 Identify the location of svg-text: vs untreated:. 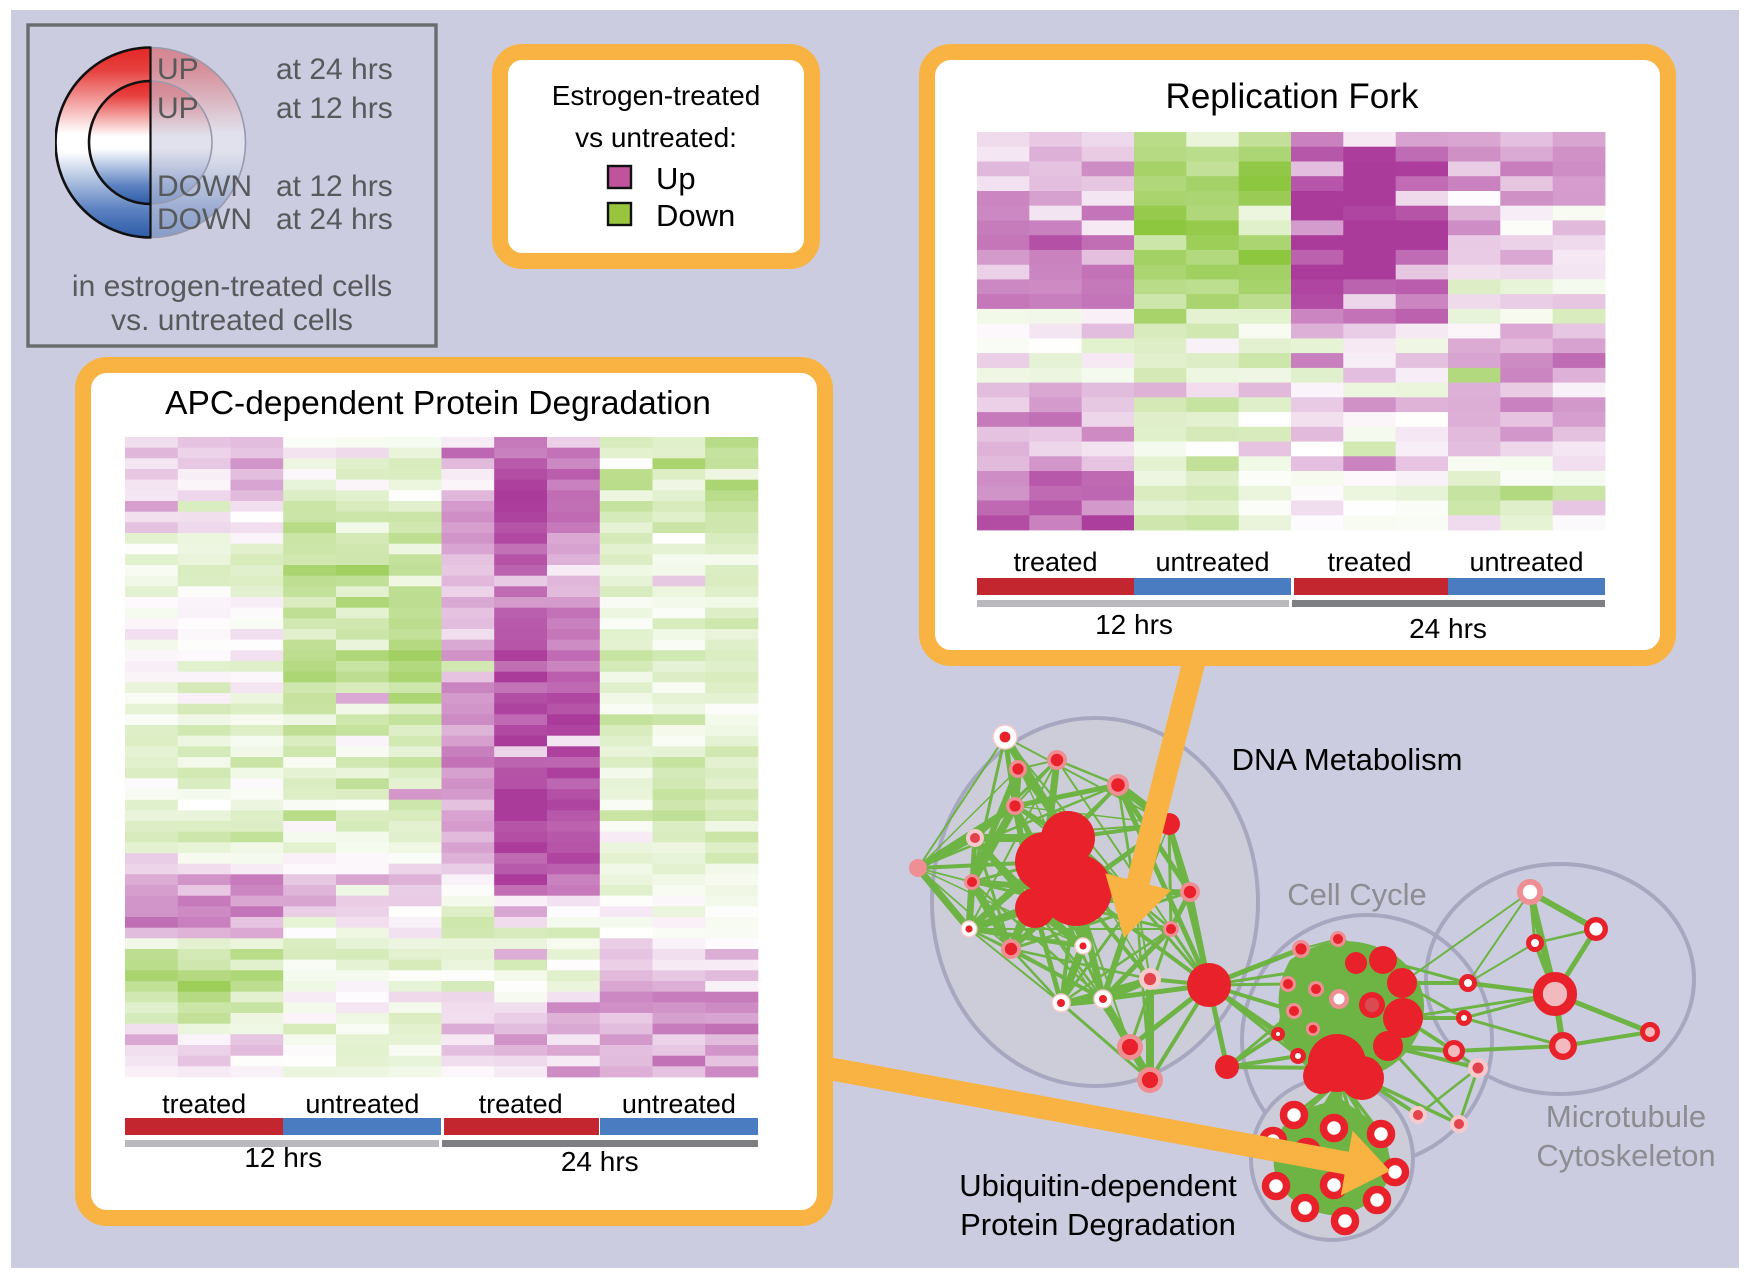
(656, 137).